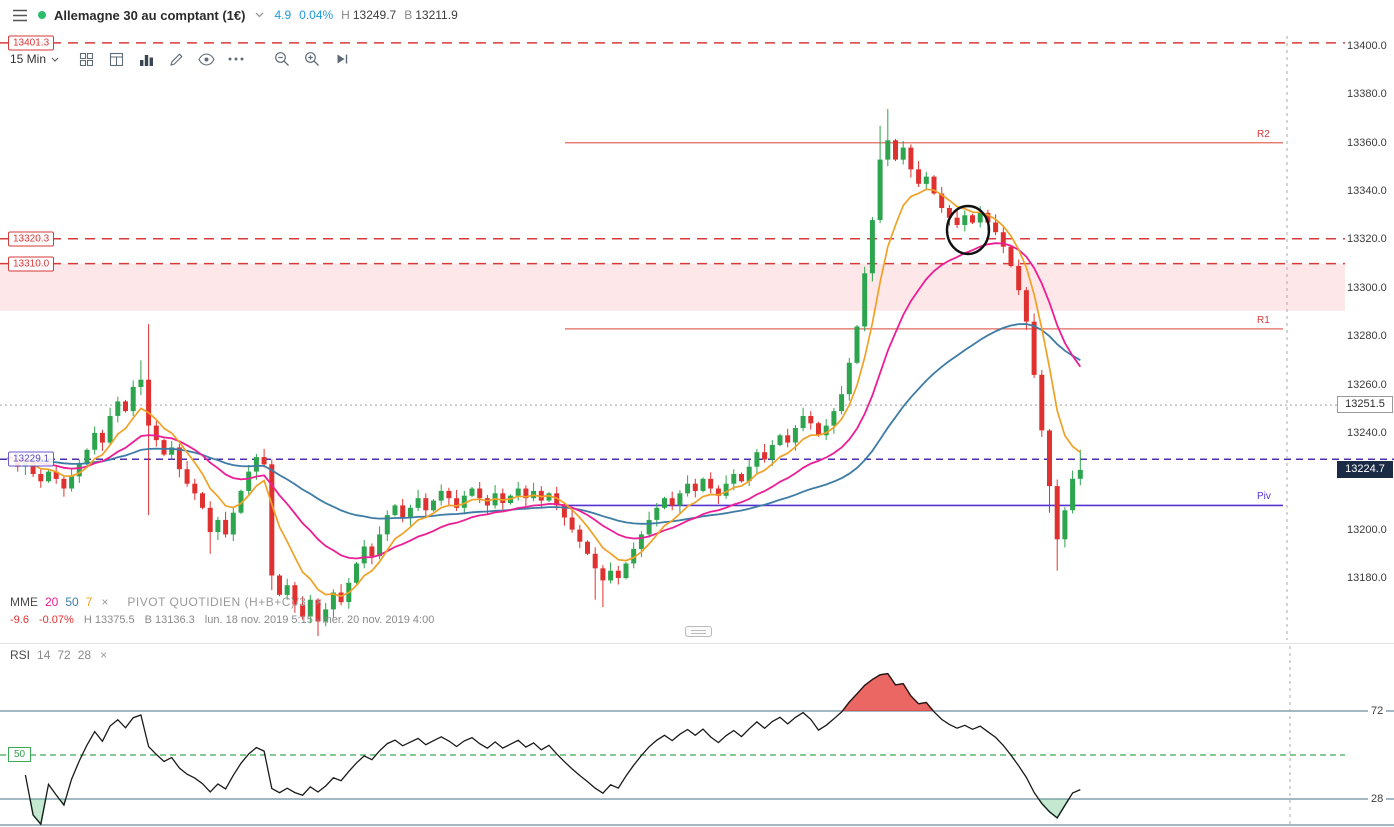  I want to click on rsi-legend: RSI 14 72 28 ×, so click(59, 655).